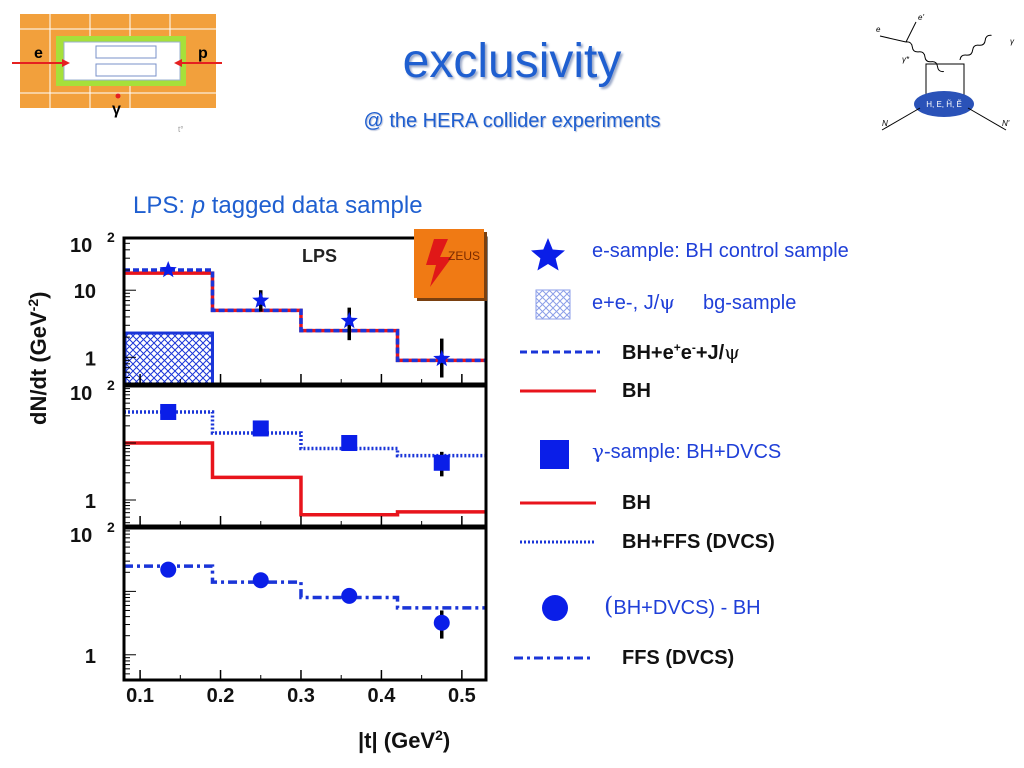  I want to click on page-title: exclusivity, so click(512, 61).